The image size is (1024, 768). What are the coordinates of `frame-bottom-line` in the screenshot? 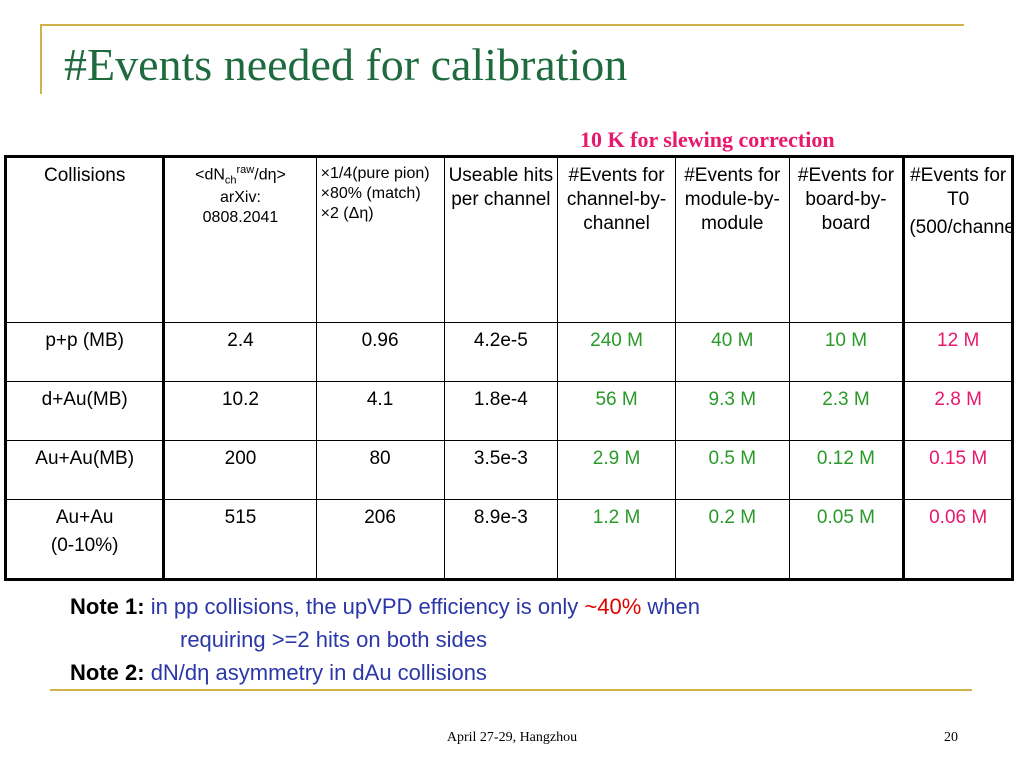 It's located at (511, 690).